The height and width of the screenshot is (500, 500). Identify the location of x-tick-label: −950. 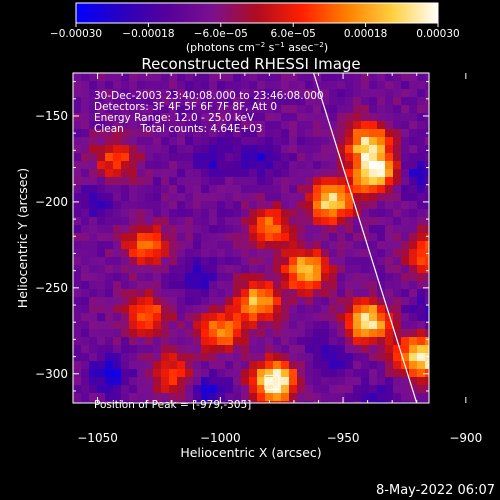
(343, 438).